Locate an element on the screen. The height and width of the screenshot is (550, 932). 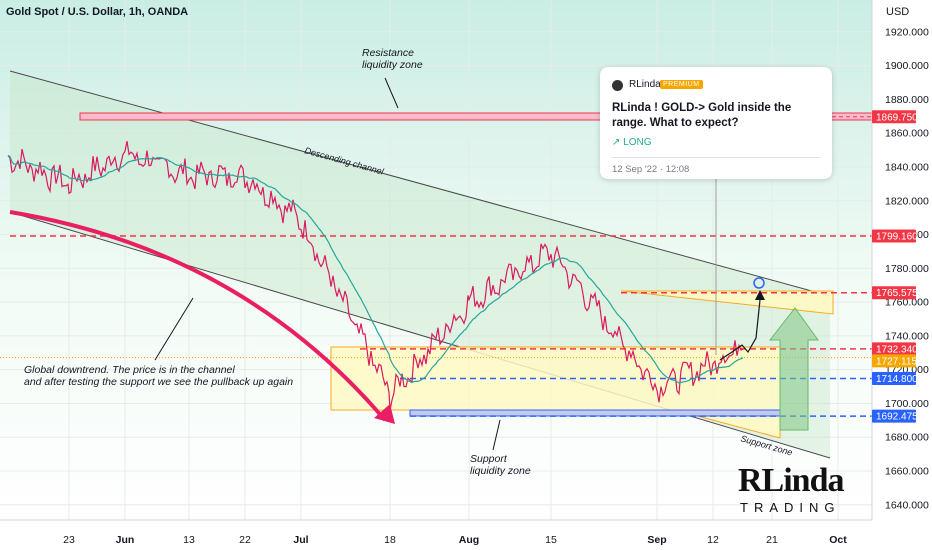
x-axis-bg is located at coordinates (466, 535).